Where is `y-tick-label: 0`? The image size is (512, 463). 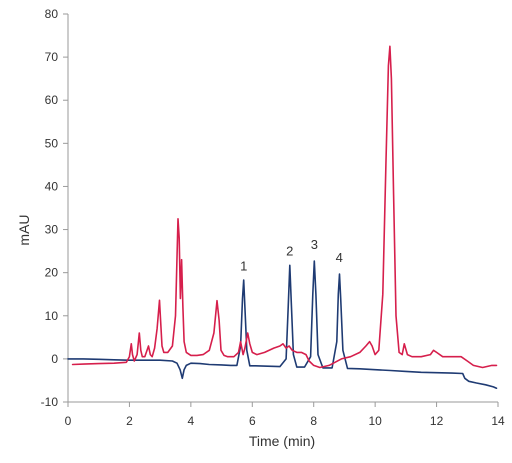 y-tick-label: 0 is located at coordinates (54, 359).